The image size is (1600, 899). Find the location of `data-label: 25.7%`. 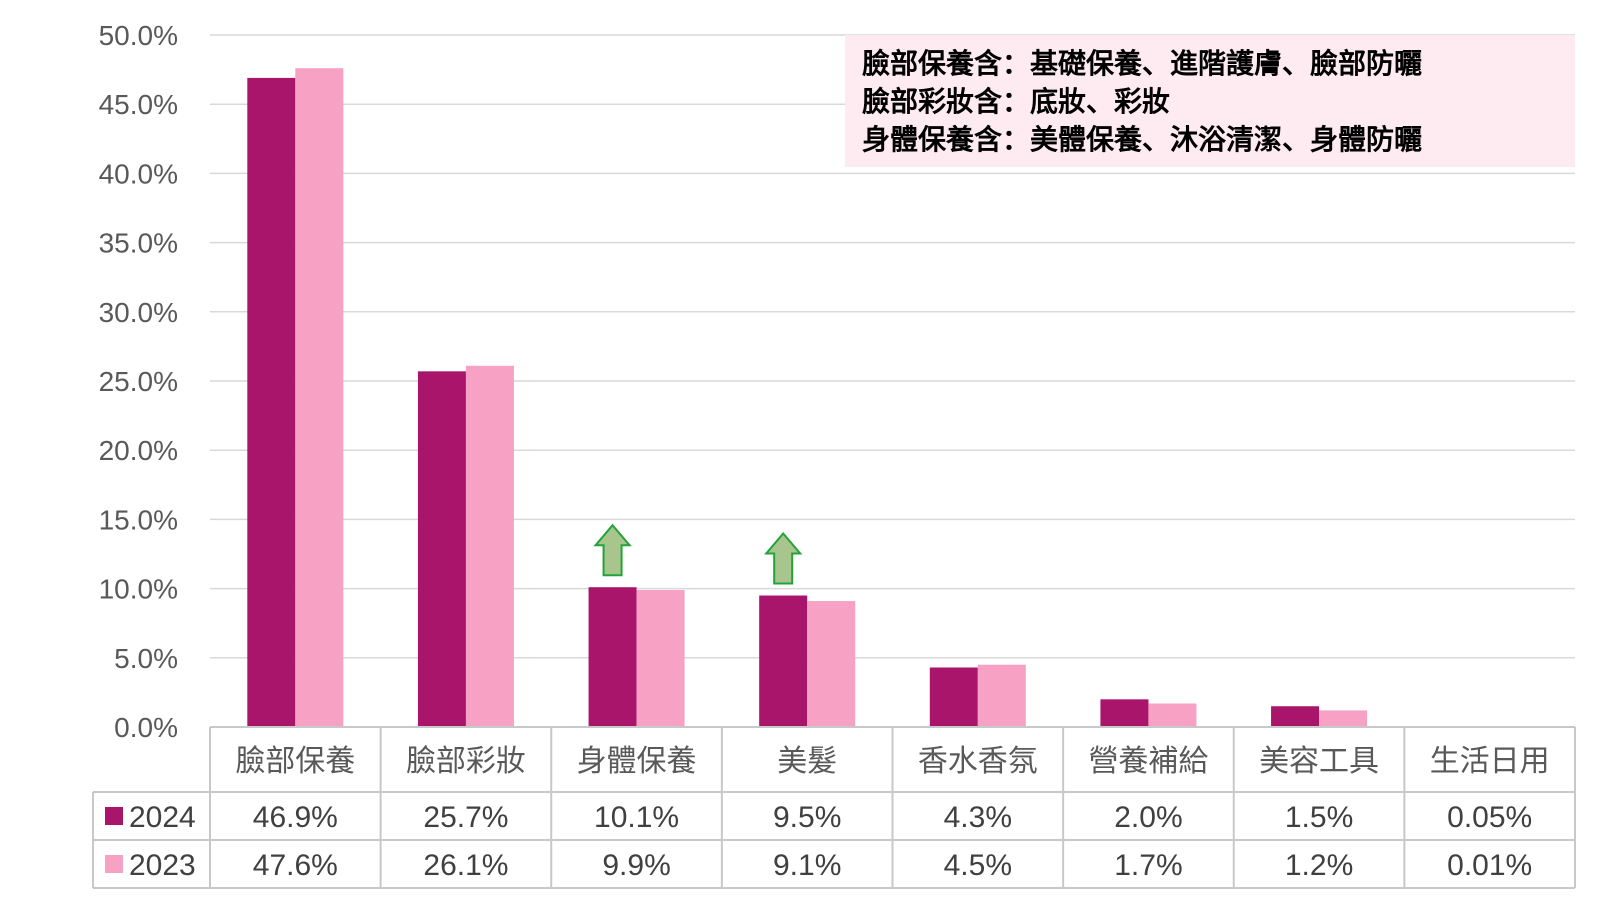

data-label: 25.7% is located at coordinates (465, 817).